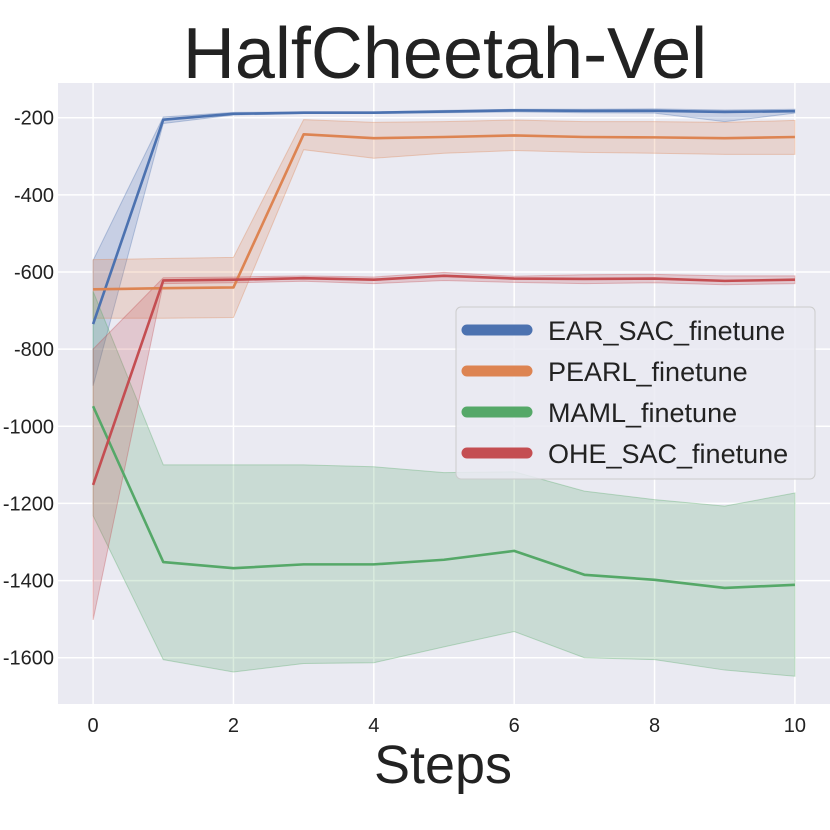 The height and width of the screenshot is (830, 830). Describe the element at coordinates (514, 726) in the screenshot. I see `x-tick-label: 6` at that location.